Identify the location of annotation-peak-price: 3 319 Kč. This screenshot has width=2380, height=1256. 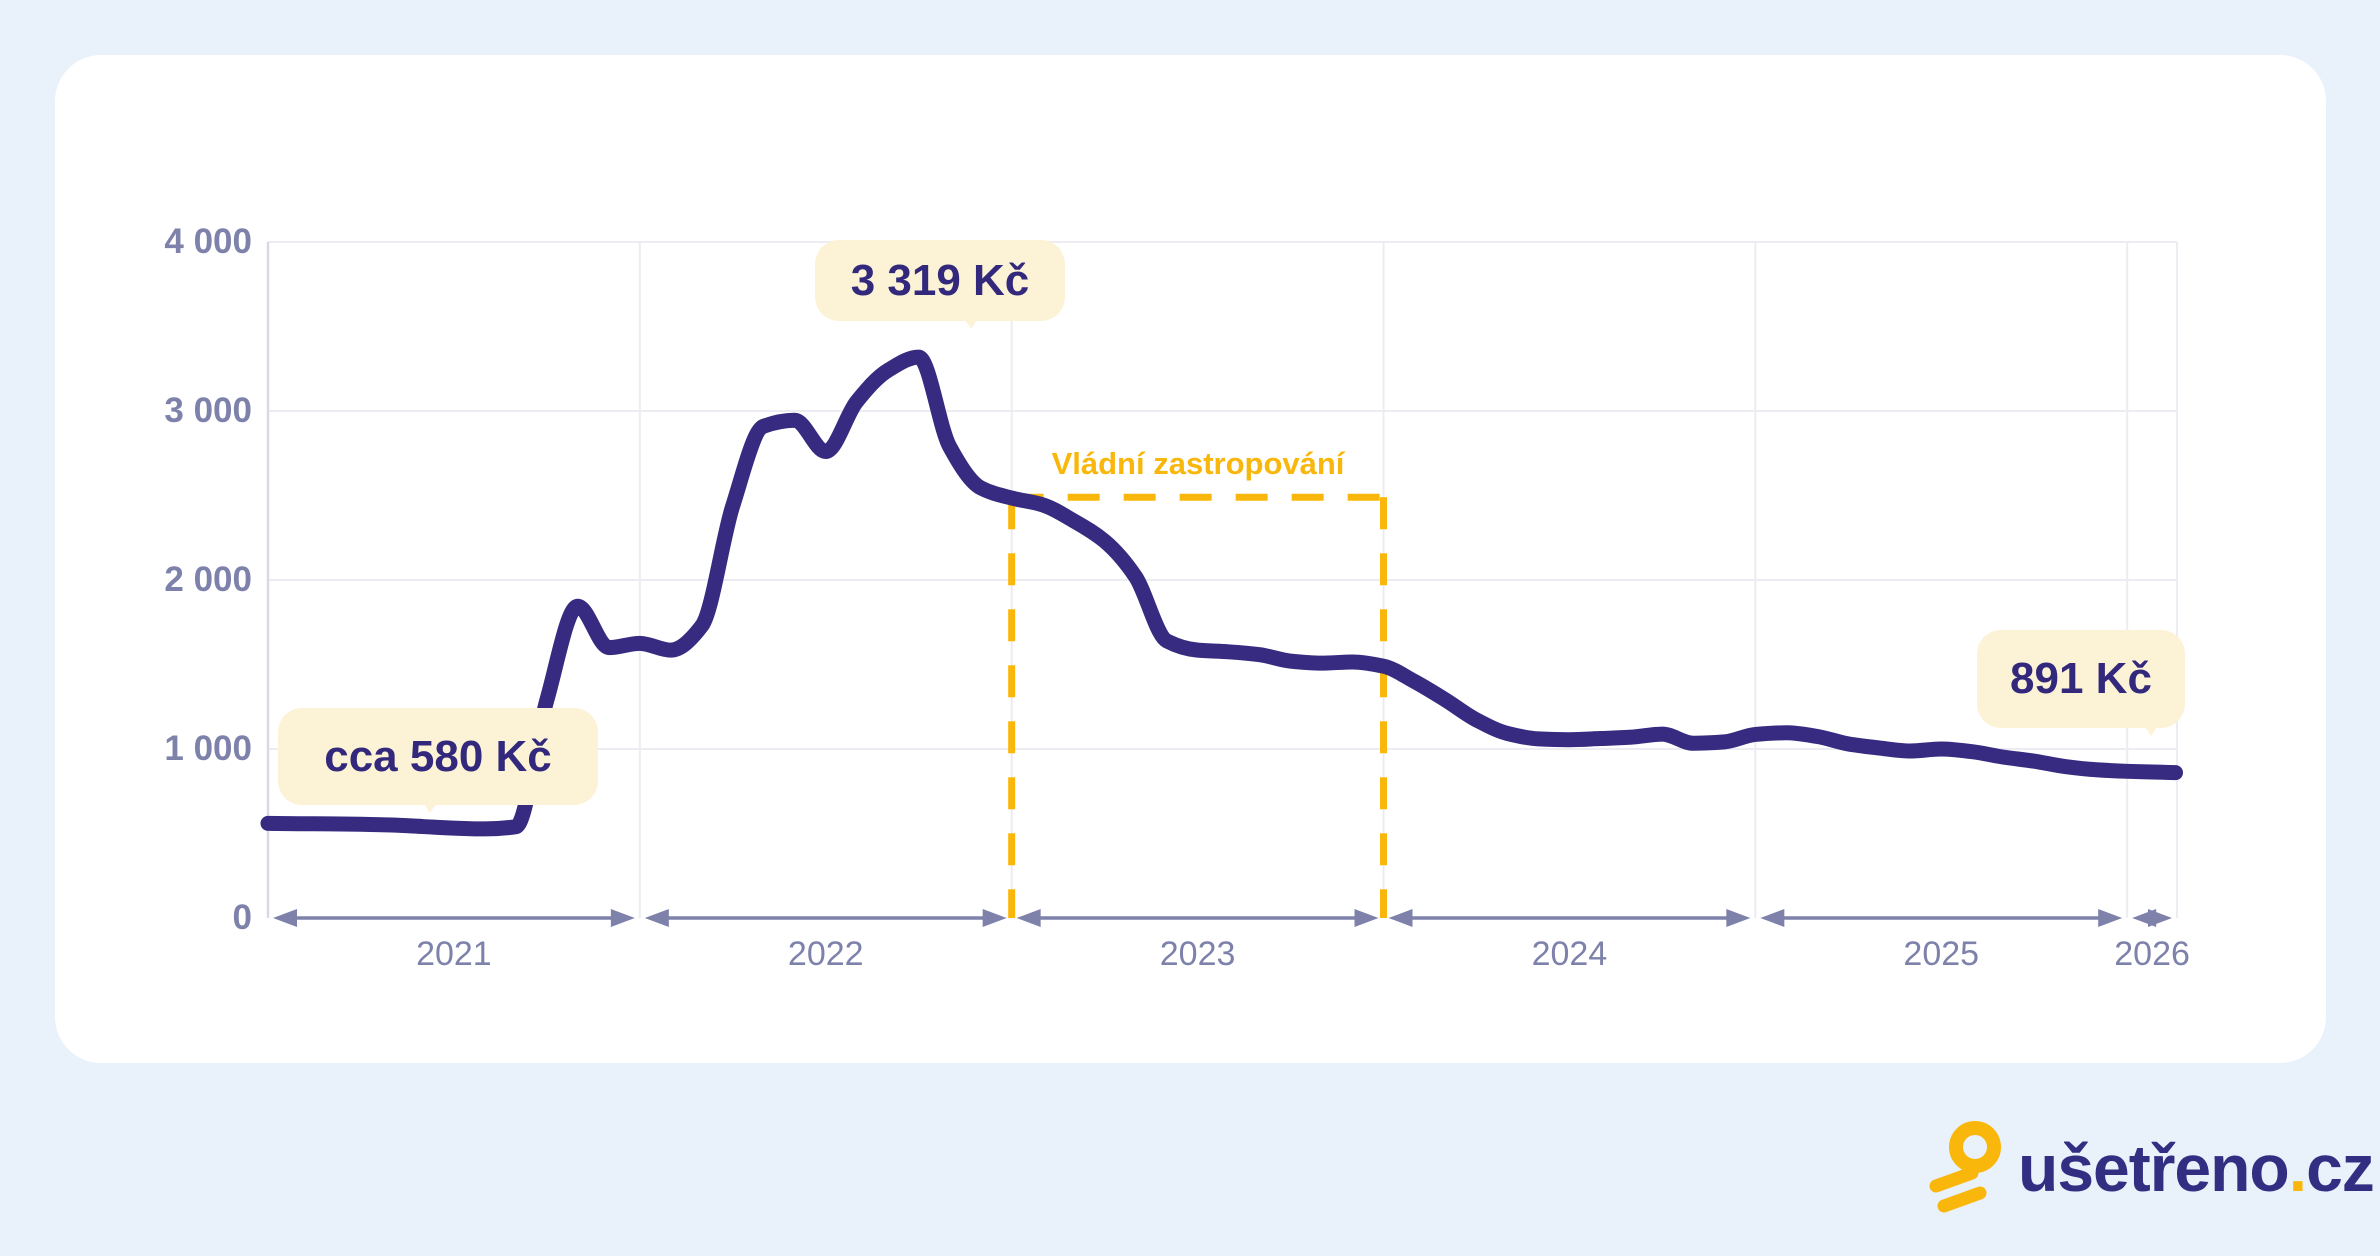
(940, 284).